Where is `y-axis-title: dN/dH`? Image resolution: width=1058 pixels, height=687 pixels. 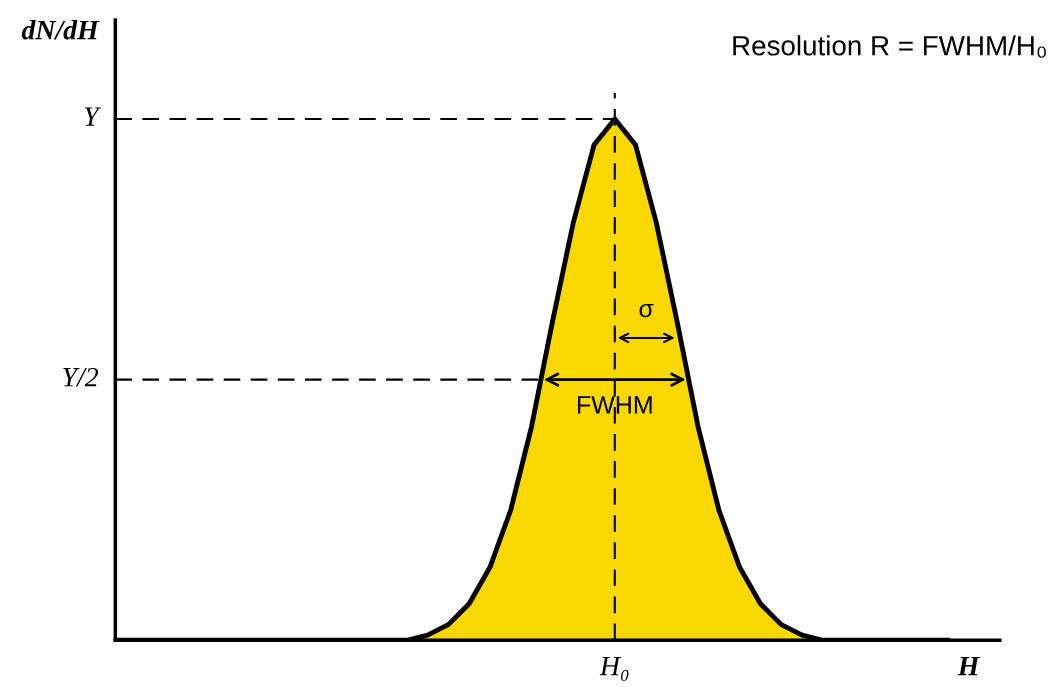 y-axis-title: dN/dH is located at coordinates (60, 29).